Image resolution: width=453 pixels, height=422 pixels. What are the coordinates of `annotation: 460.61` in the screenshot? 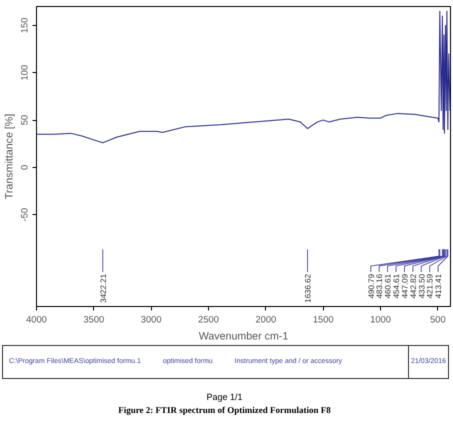 It's located at (388, 285).